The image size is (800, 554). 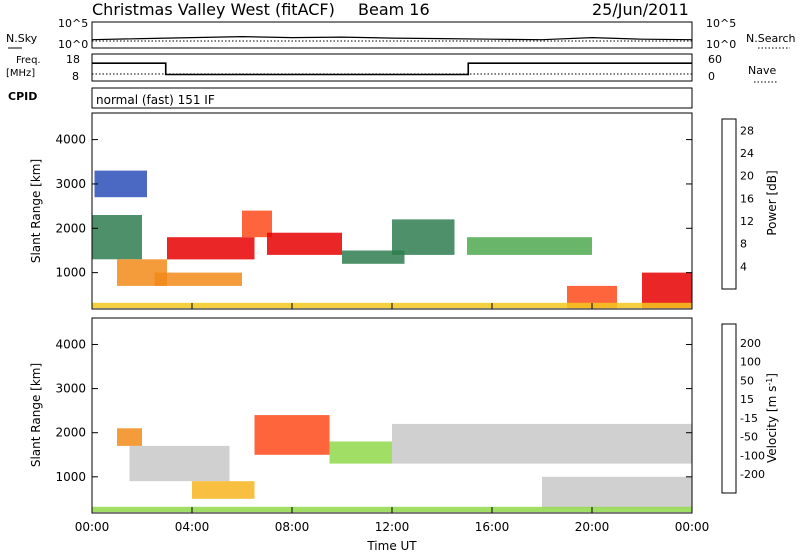 I want to click on nave-tick-high: 60, so click(x=715, y=59).